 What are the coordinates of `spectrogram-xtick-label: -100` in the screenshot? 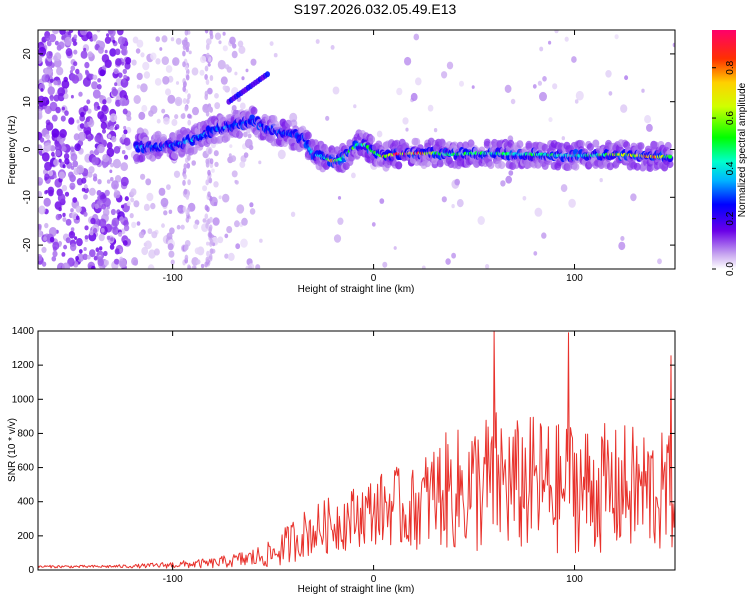 It's located at (173, 278).